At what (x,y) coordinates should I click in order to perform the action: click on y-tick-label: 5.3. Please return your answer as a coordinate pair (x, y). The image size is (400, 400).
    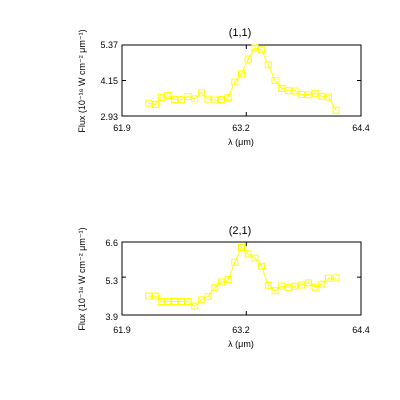
    Looking at the image, I should click on (111, 281).